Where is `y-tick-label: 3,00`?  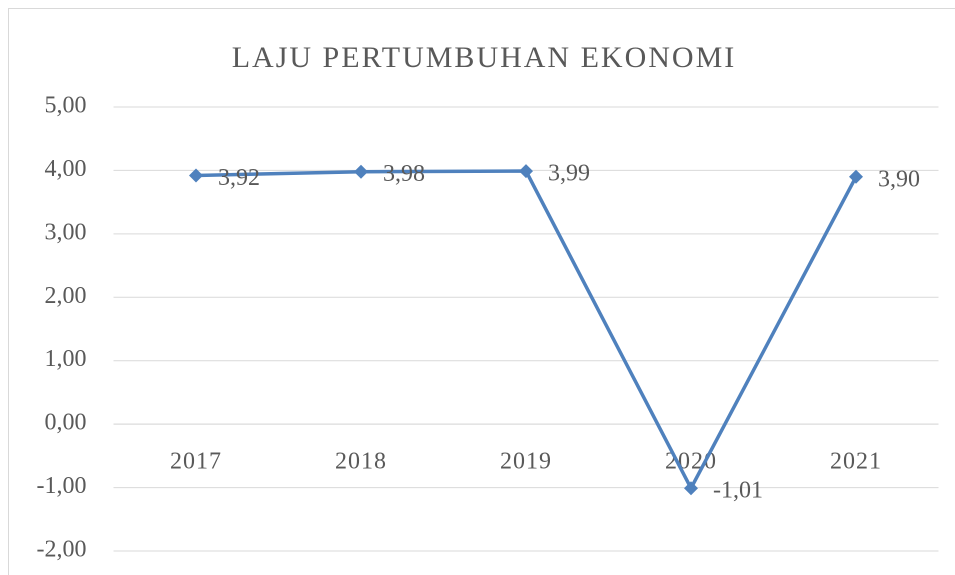 y-tick-label: 3,00 is located at coordinates (66, 232).